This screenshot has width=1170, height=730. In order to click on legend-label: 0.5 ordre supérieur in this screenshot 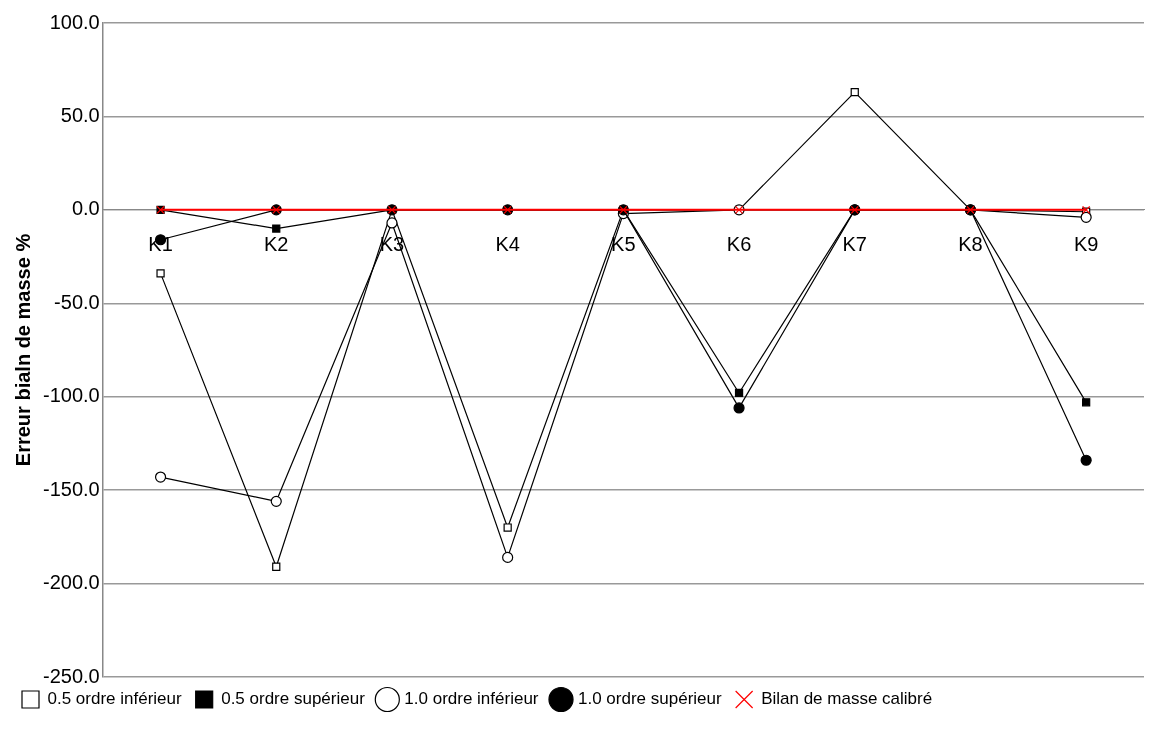, I will do `click(293, 699)`.